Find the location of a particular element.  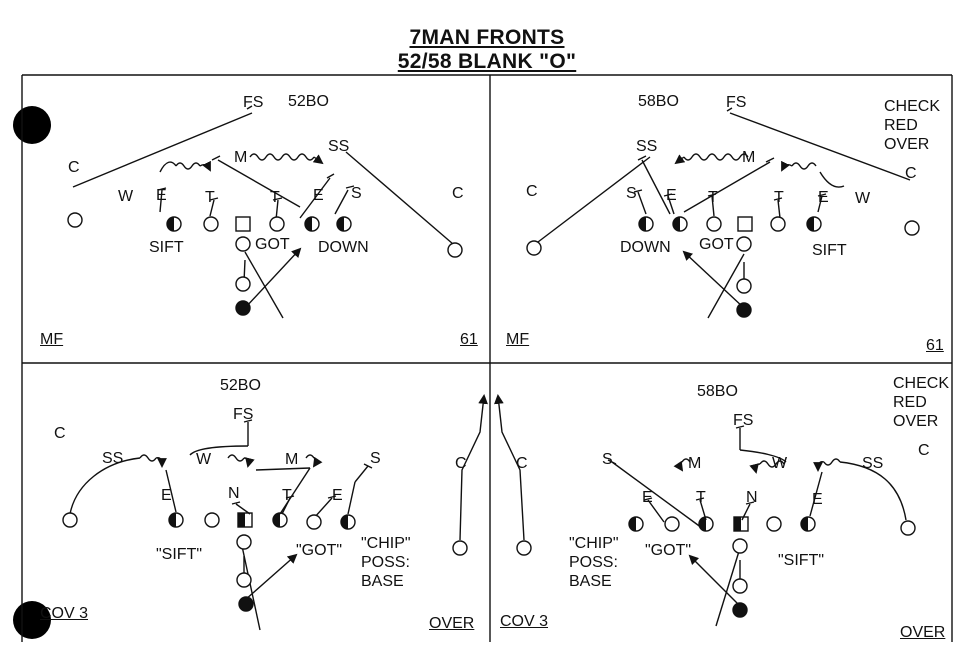

coverage-label: MF is located at coordinates (52, 339).